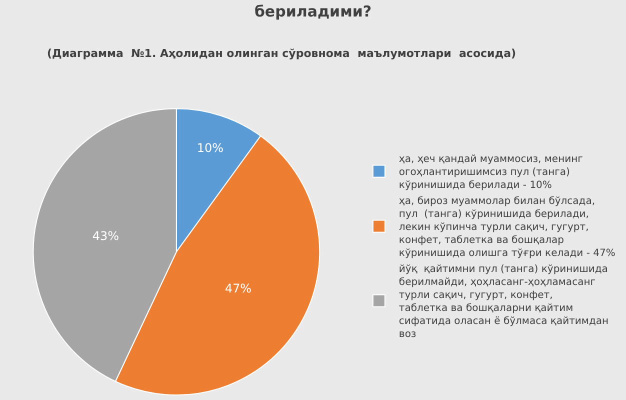 The width and height of the screenshot is (626, 400). Describe the element at coordinates (238, 288) in the screenshot. I see `data-label: 47%` at that location.